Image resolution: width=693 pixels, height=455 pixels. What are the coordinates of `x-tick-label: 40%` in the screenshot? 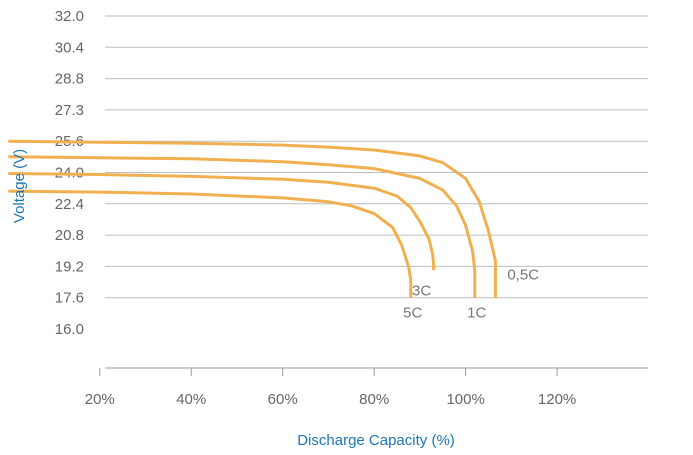 It's located at (191, 399).